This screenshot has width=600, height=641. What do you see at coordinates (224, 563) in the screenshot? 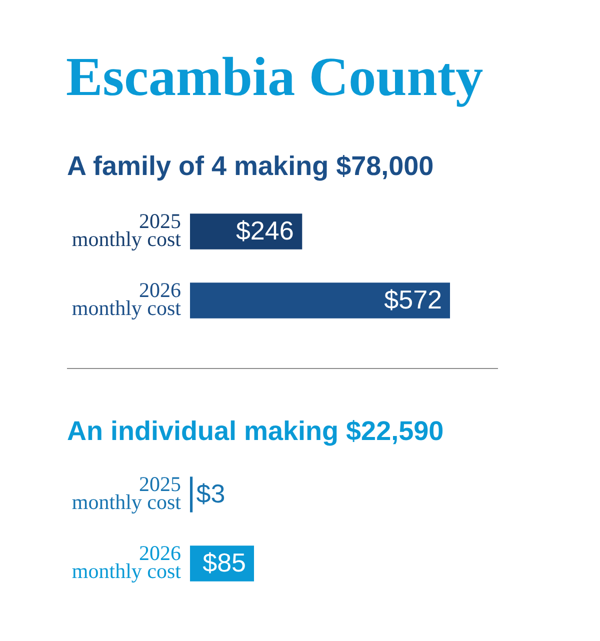
I see `data-label: $85` at bounding box center [224, 563].